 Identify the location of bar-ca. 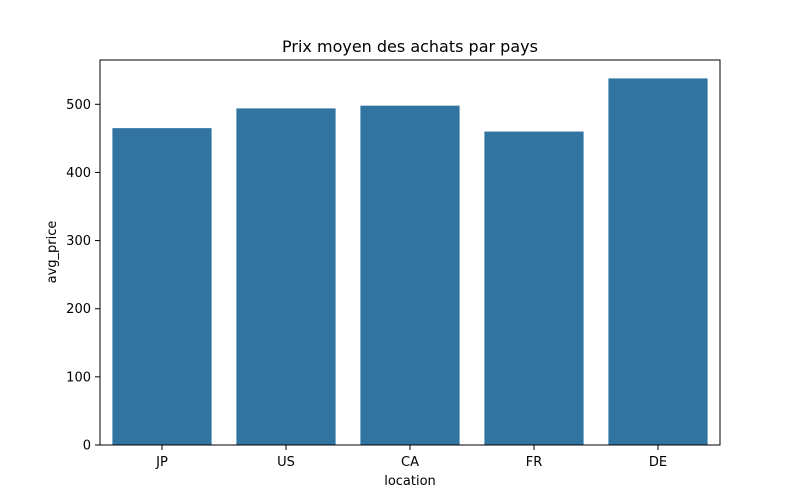
(410, 275).